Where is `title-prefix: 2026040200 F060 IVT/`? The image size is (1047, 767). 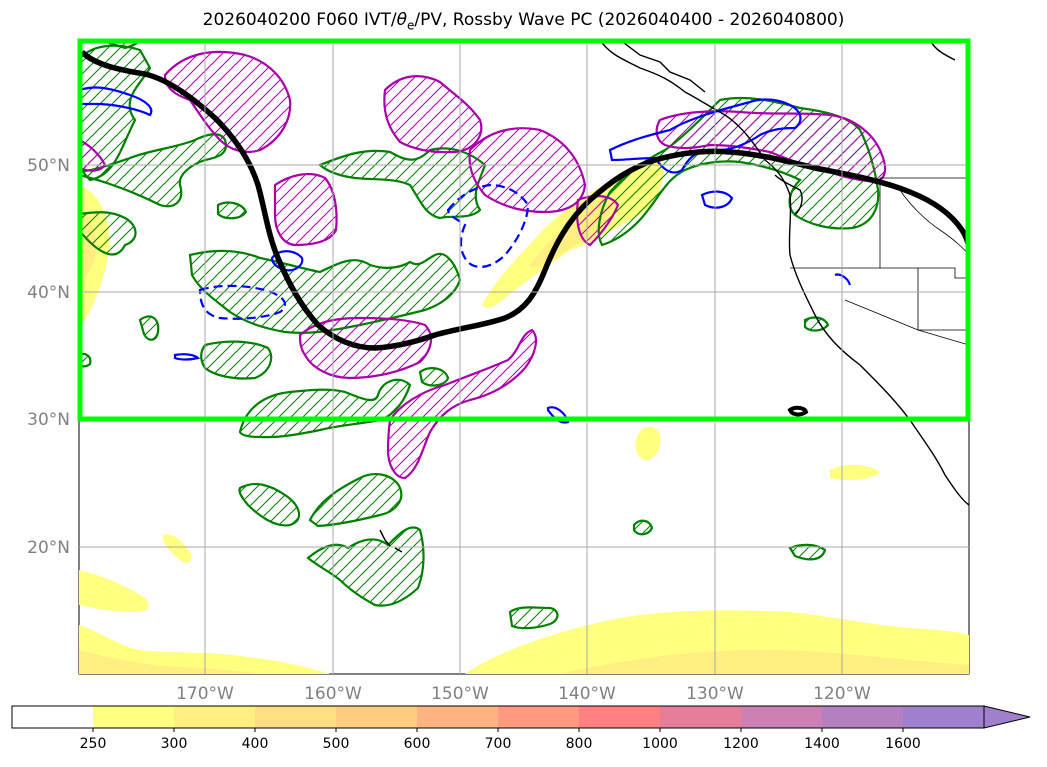 title-prefix: 2026040200 F060 IVT/ is located at coordinates (299, 20).